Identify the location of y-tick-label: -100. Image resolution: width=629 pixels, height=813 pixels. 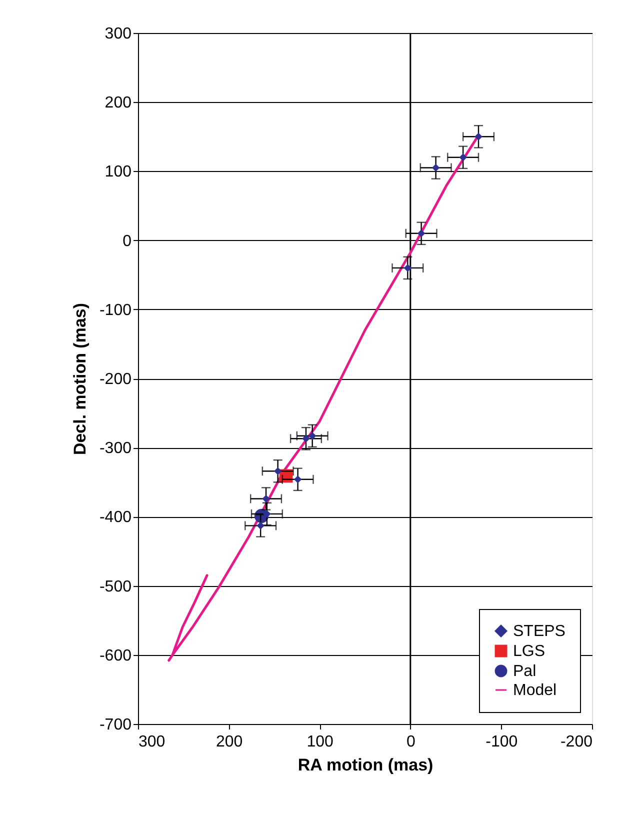
(115, 310).